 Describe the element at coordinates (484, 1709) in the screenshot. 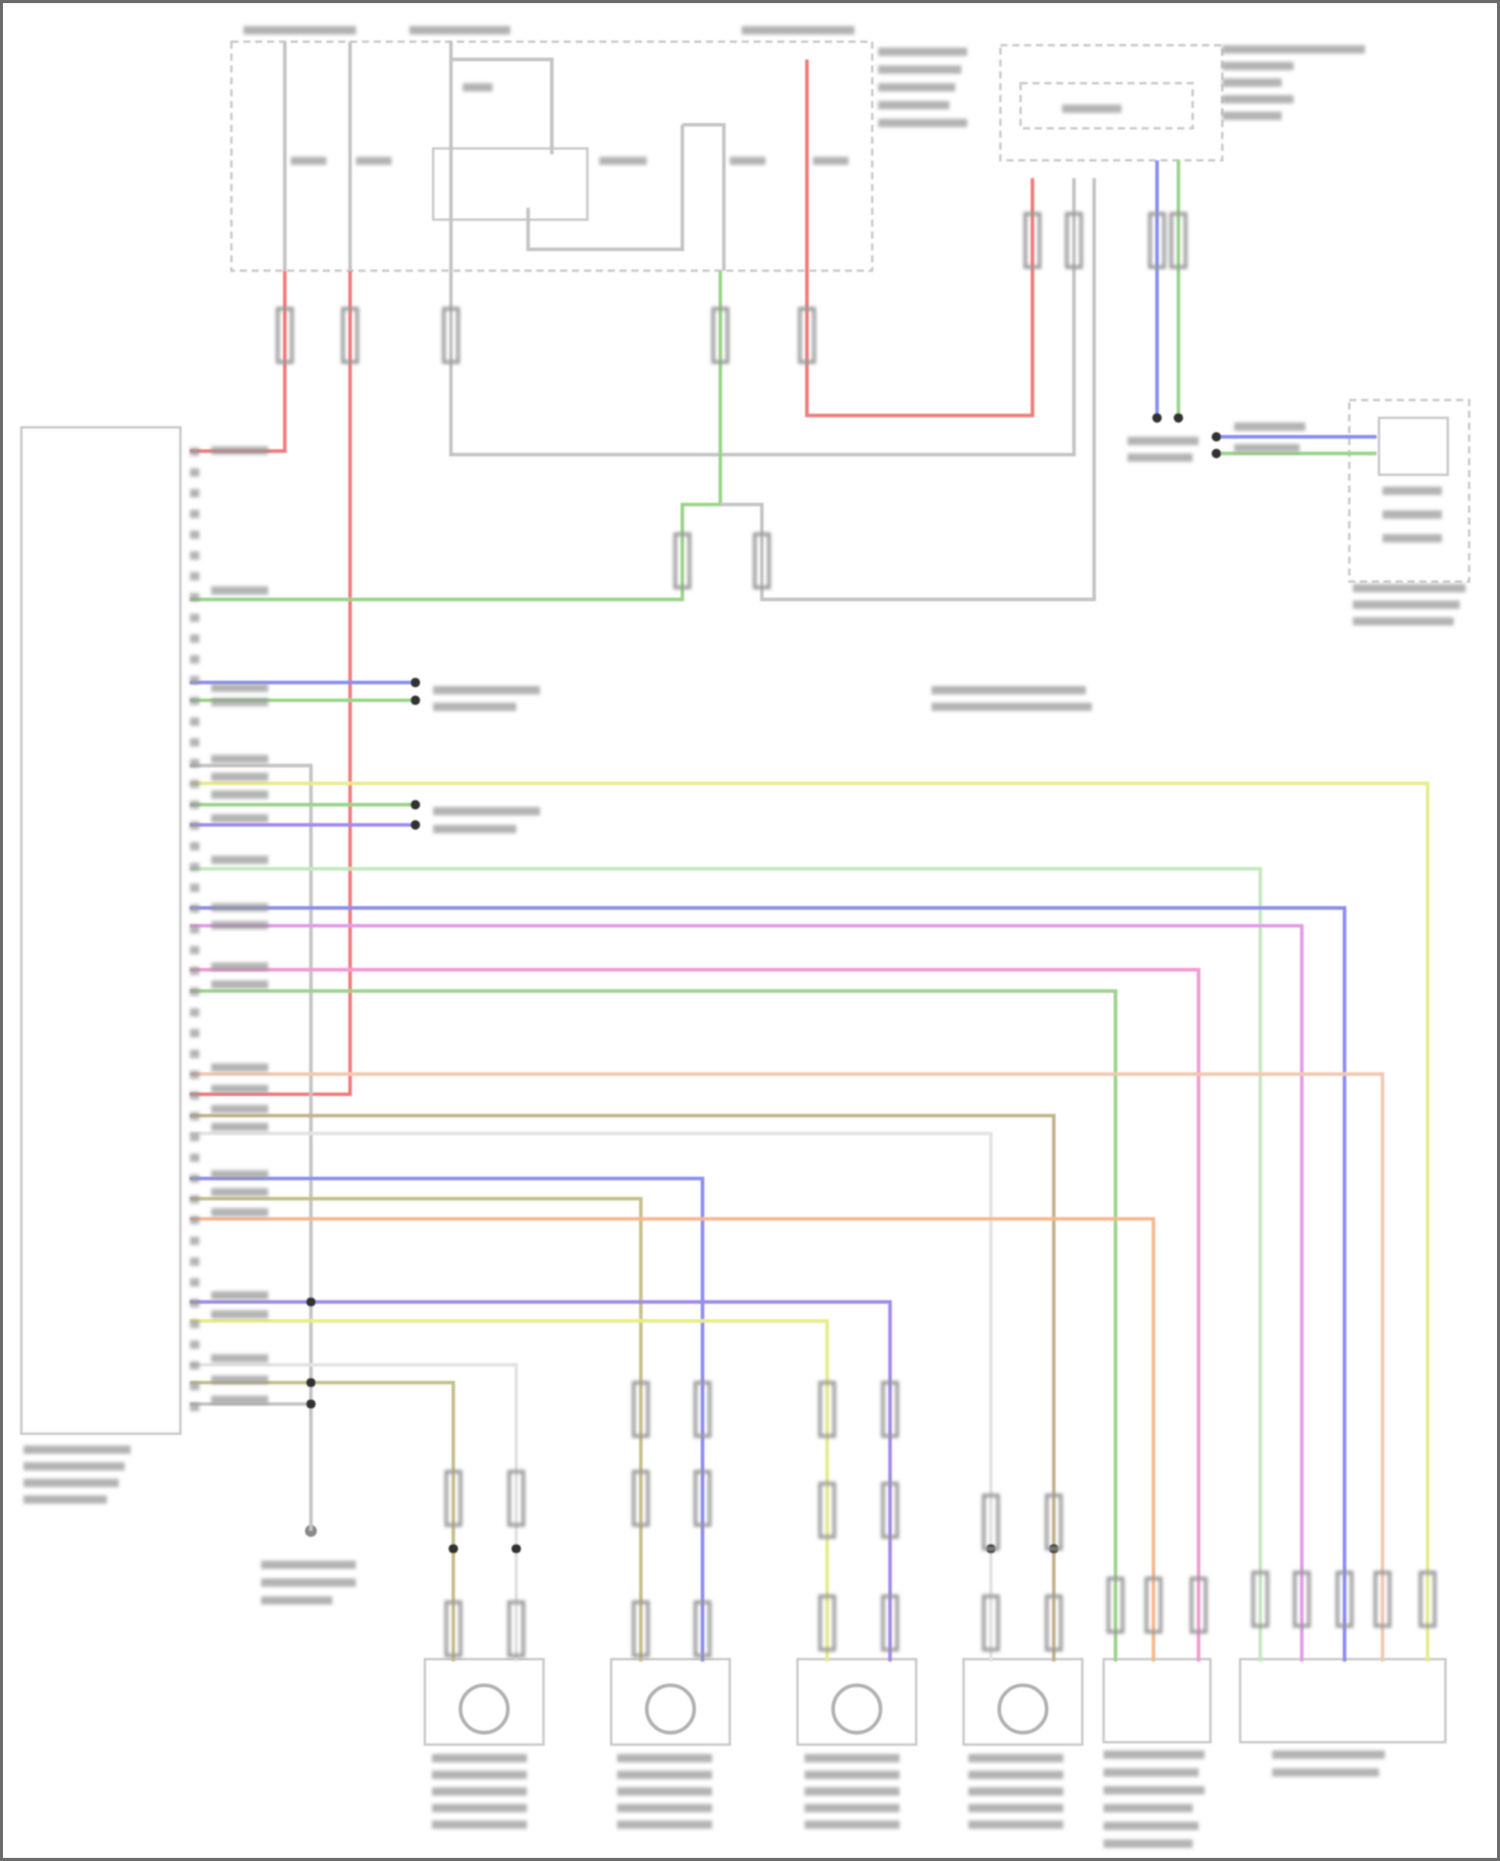

I see `sensor-coil-icon` at that location.